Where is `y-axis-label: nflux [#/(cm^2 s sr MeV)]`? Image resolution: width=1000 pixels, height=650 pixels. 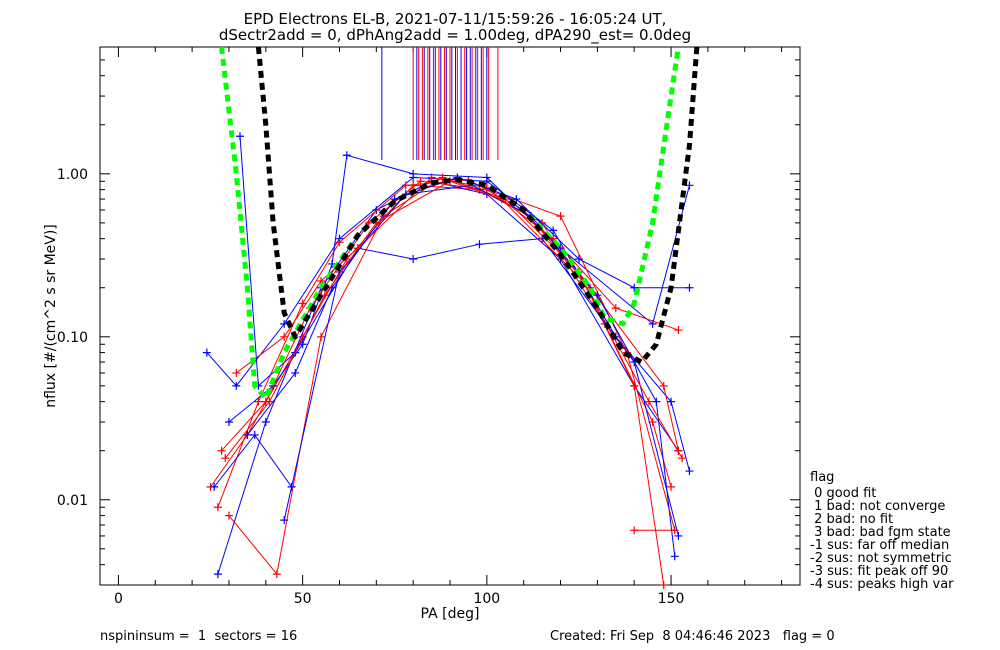
y-axis-label: nflux [#/(cm^2 s sr MeV)] is located at coordinates (51, 316).